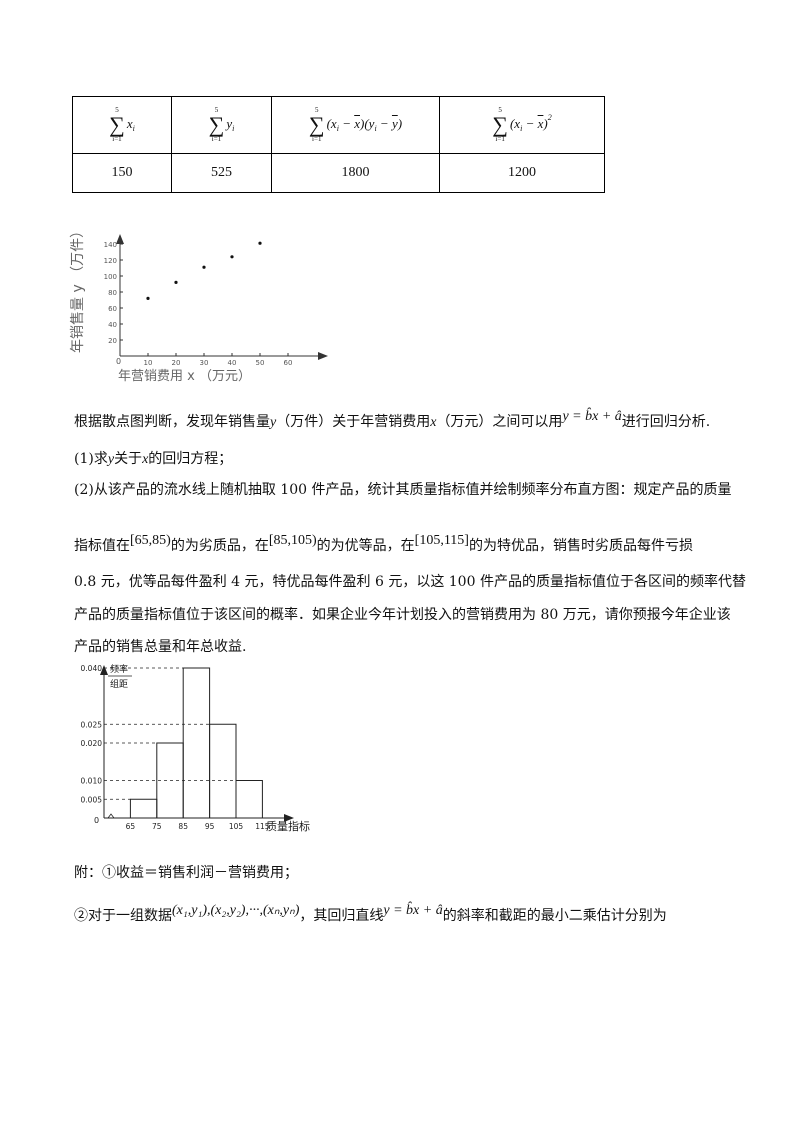 This screenshot has height=1132, width=800. What do you see at coordinates (232, 363) in the screenshot?
I see `x-tick-label: 40` at bounding box center [232, 363].